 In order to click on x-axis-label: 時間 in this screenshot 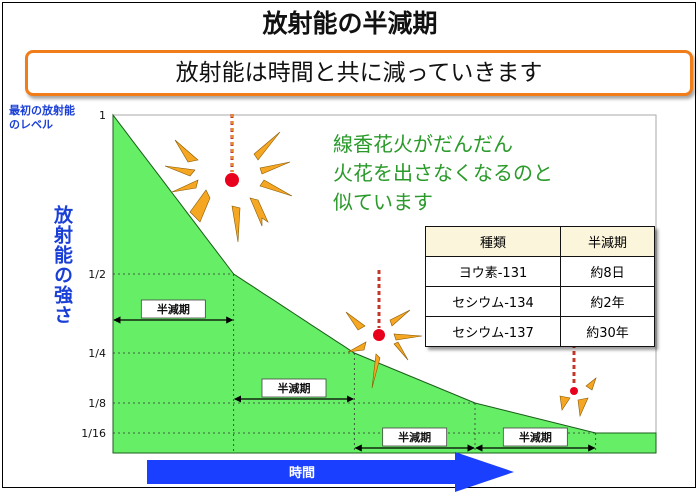, I will do `click(302, 473)`.